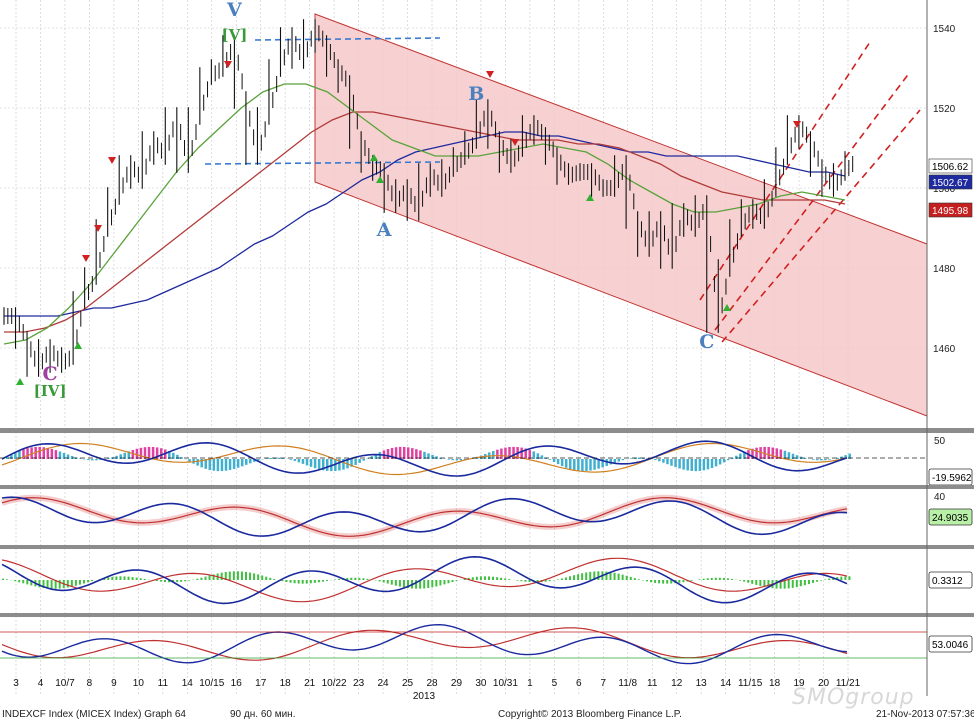 The width and height of the screenshot is (974, 723). I want to click on indicator-value-box, so click(950, 580).